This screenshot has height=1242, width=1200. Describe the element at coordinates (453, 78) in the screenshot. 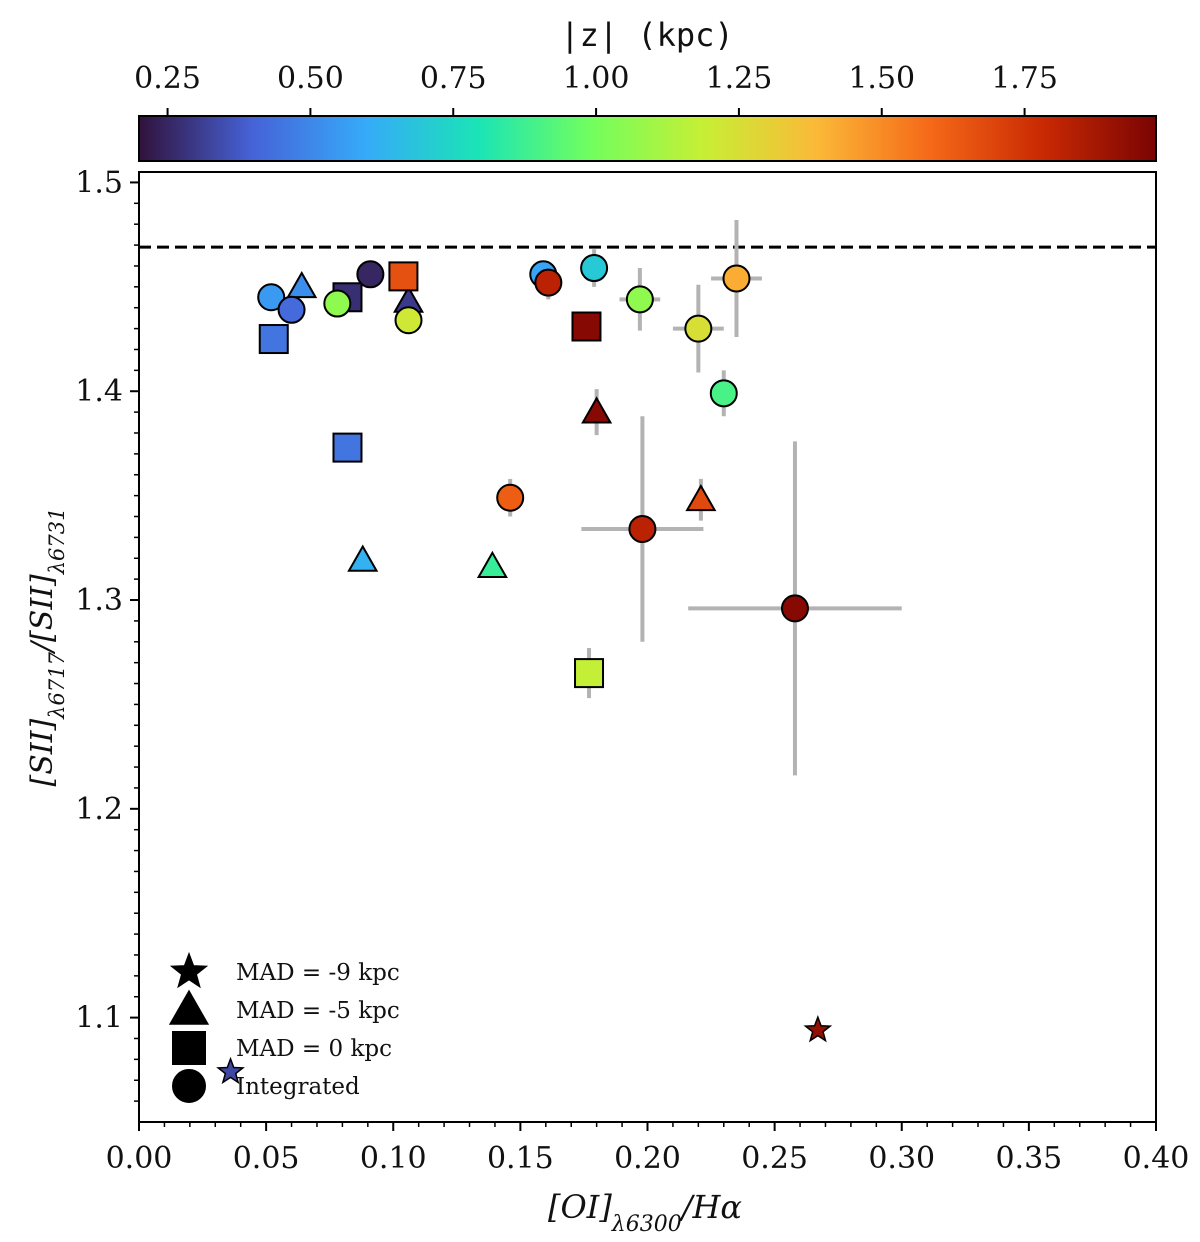

I see `colorbar-tick-label: 0.75` at that location.